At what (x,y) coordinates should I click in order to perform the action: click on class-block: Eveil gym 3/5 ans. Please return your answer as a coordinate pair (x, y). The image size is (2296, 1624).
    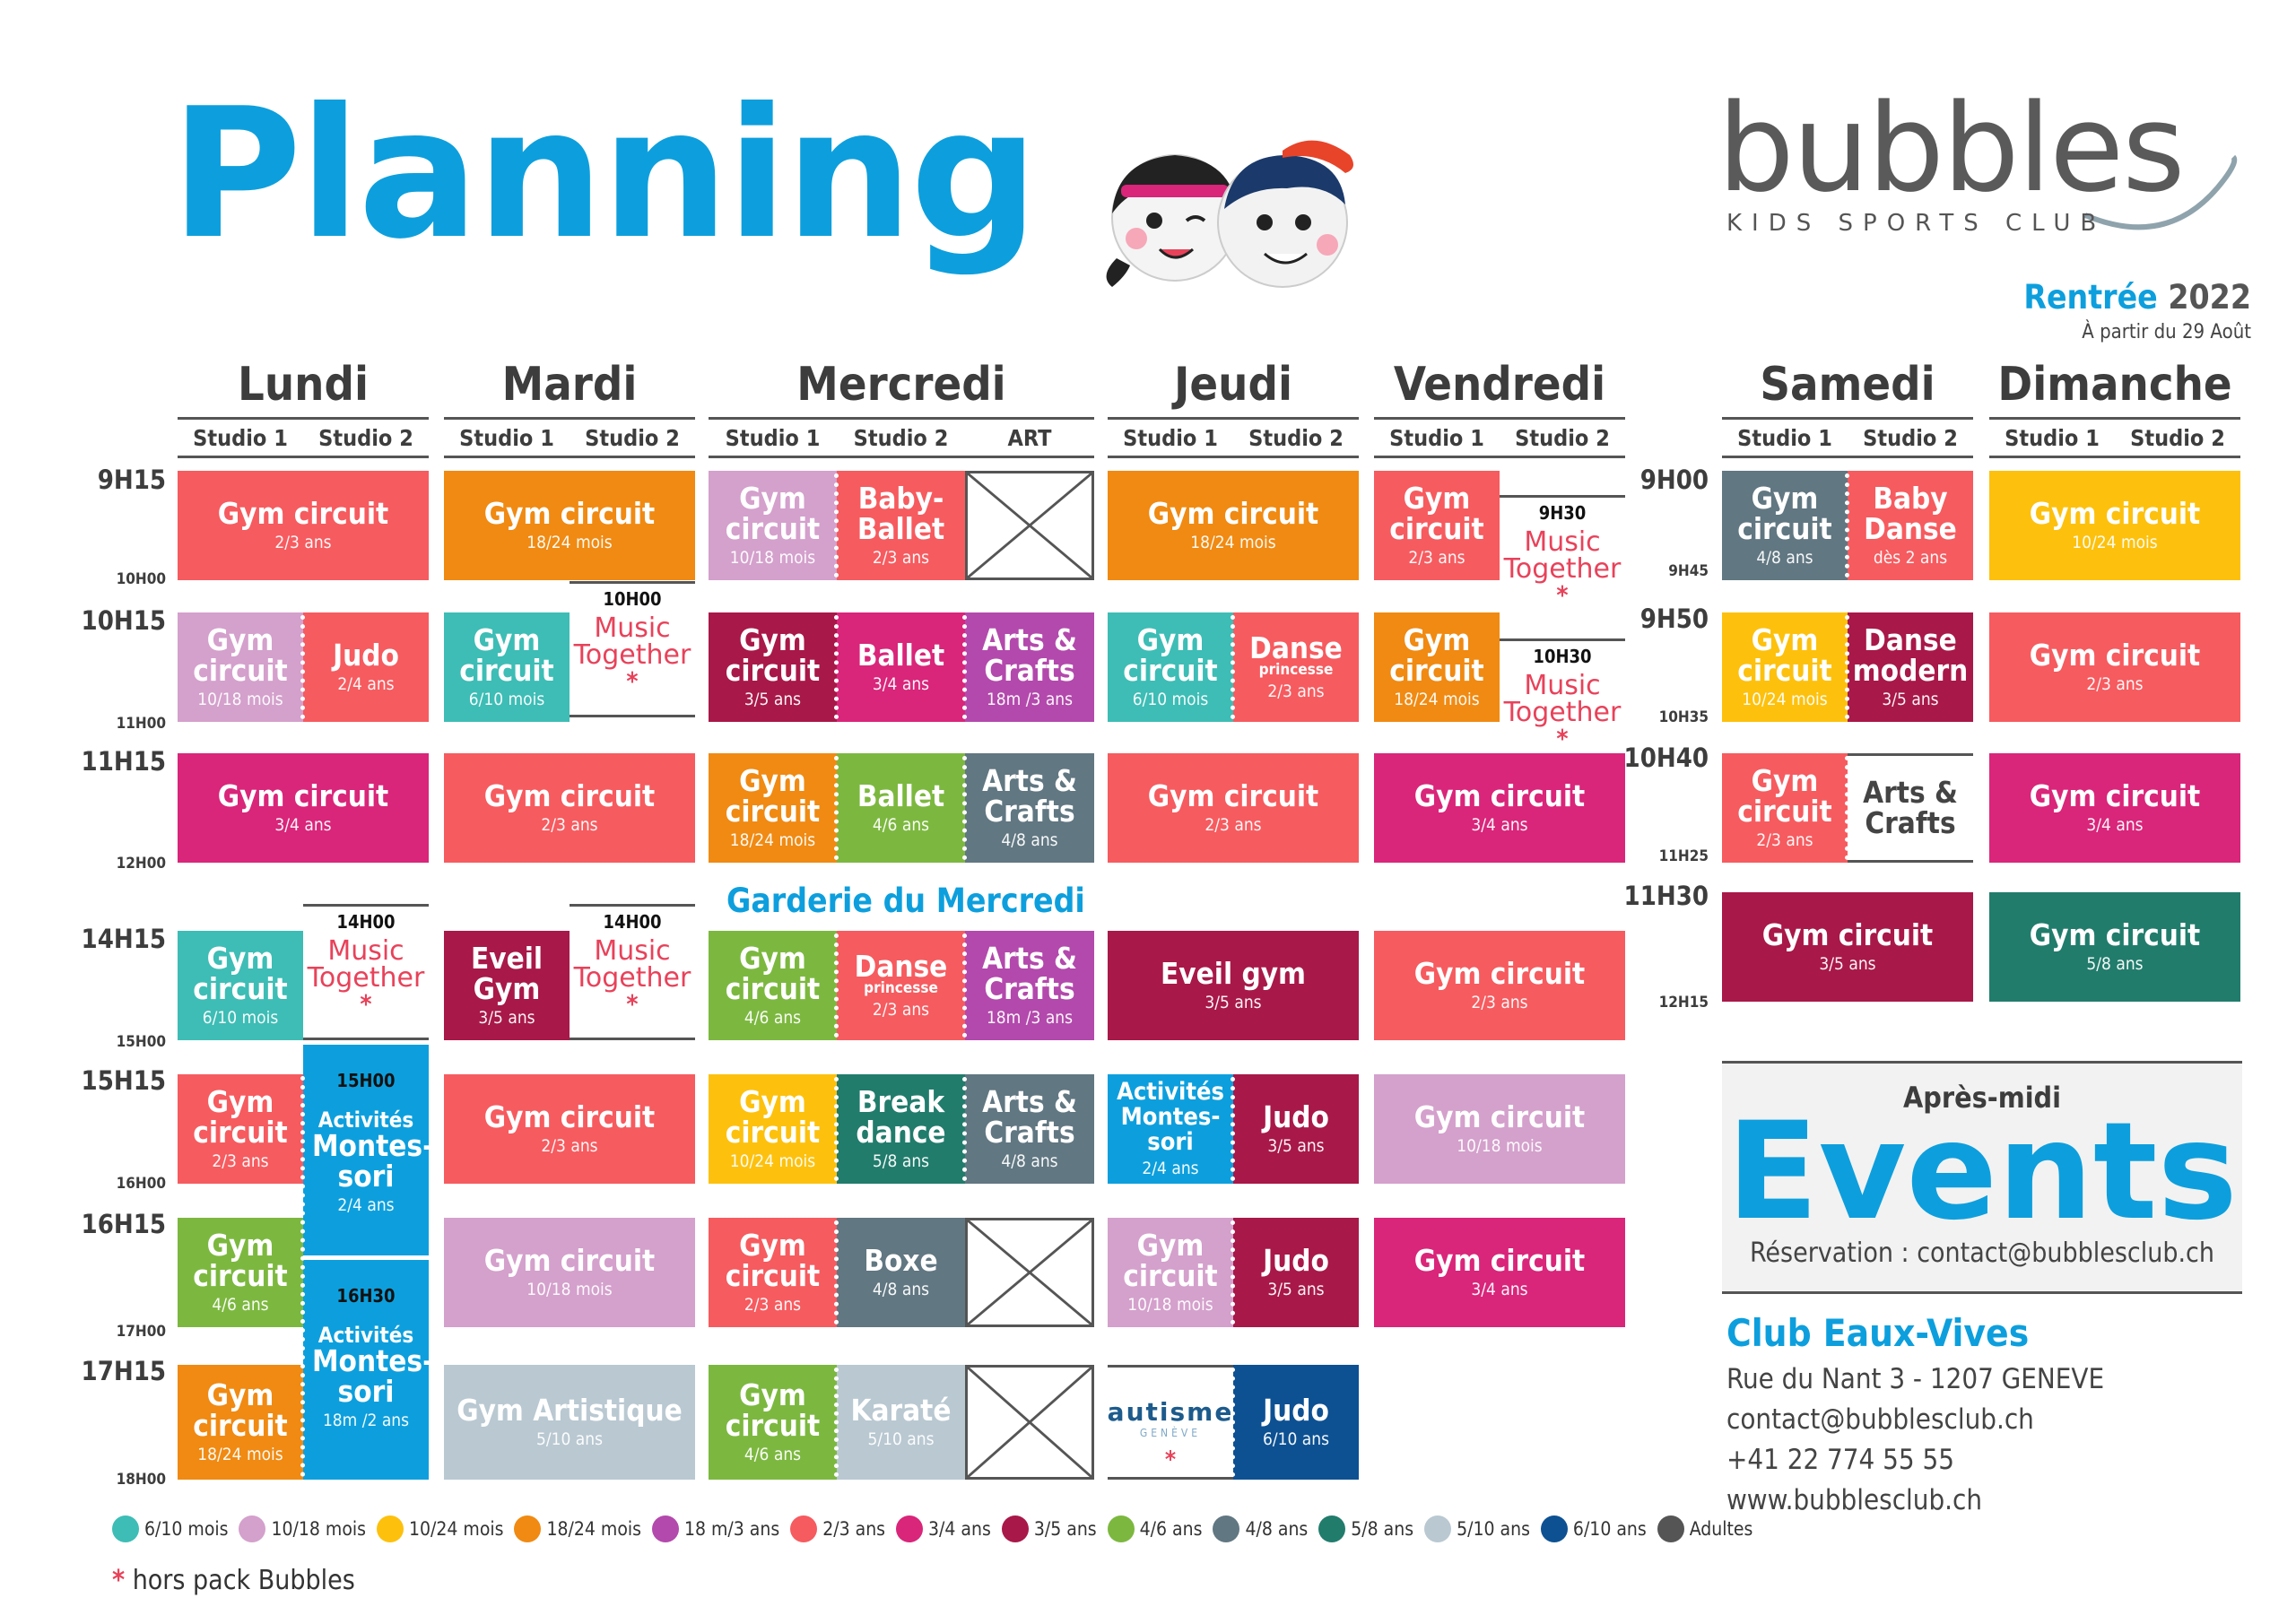
    Looking at the image, I should click on (1233, 985).